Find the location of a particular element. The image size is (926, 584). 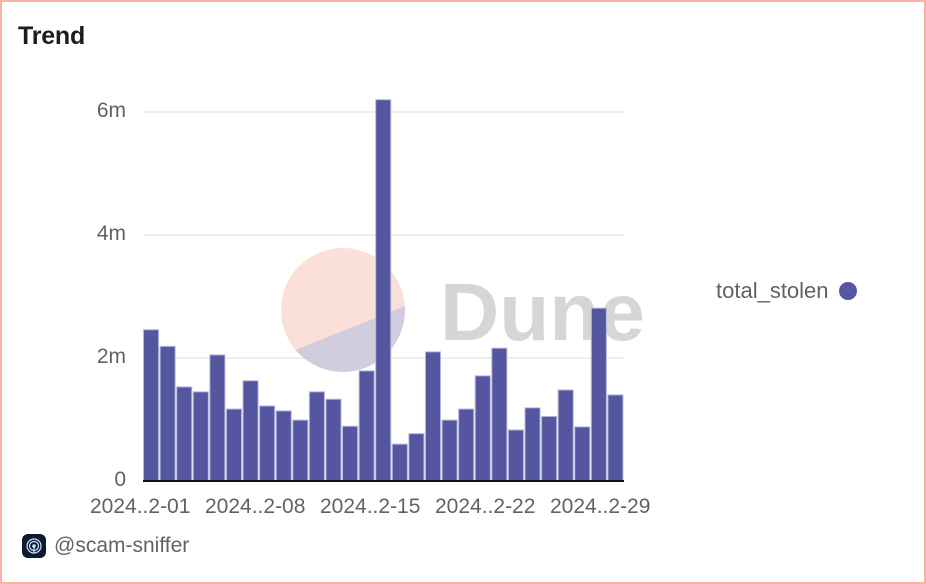

dune-watermark: Dune is located at coordinates (463, 310).